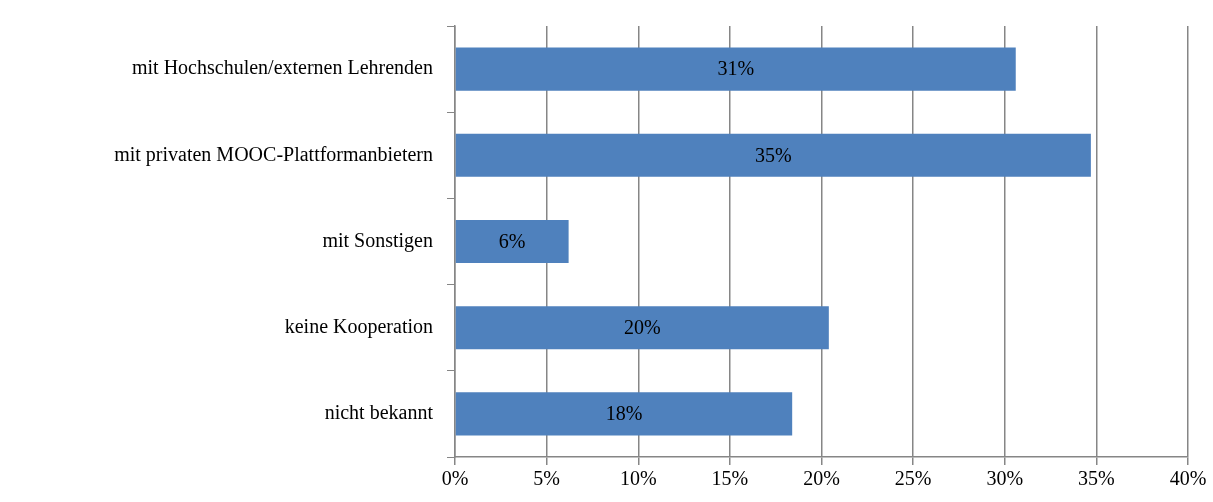 This screenshot has height=502, width=1213. I want to click on x-tick-label: 35%, so click(1096, 478).